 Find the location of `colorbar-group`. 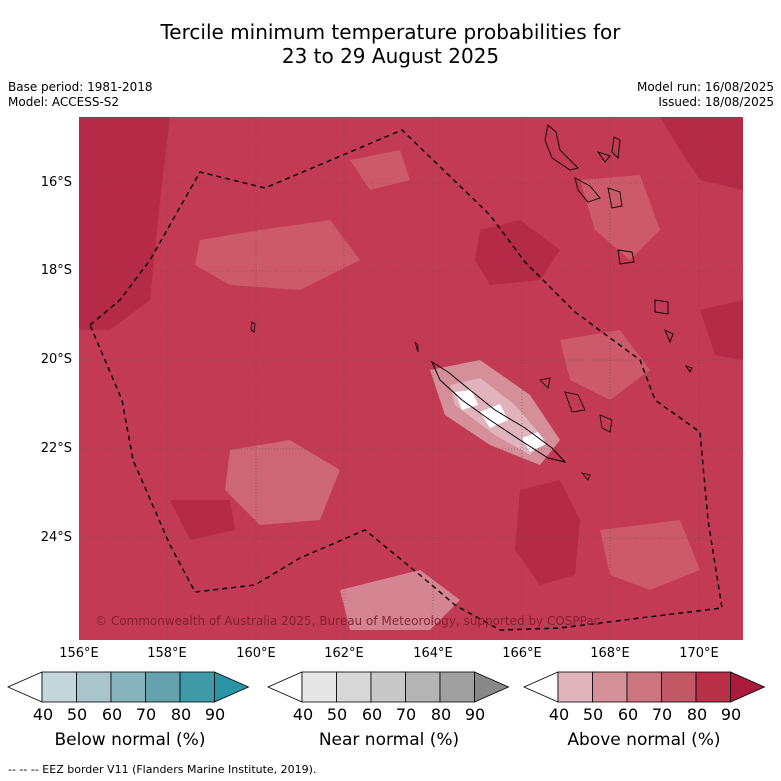

colorbar-group is located at coordinates (386, 687).